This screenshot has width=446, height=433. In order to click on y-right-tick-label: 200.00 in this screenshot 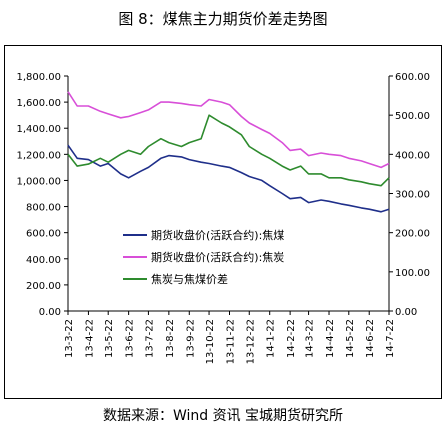, I will do `click(412, 234)`.